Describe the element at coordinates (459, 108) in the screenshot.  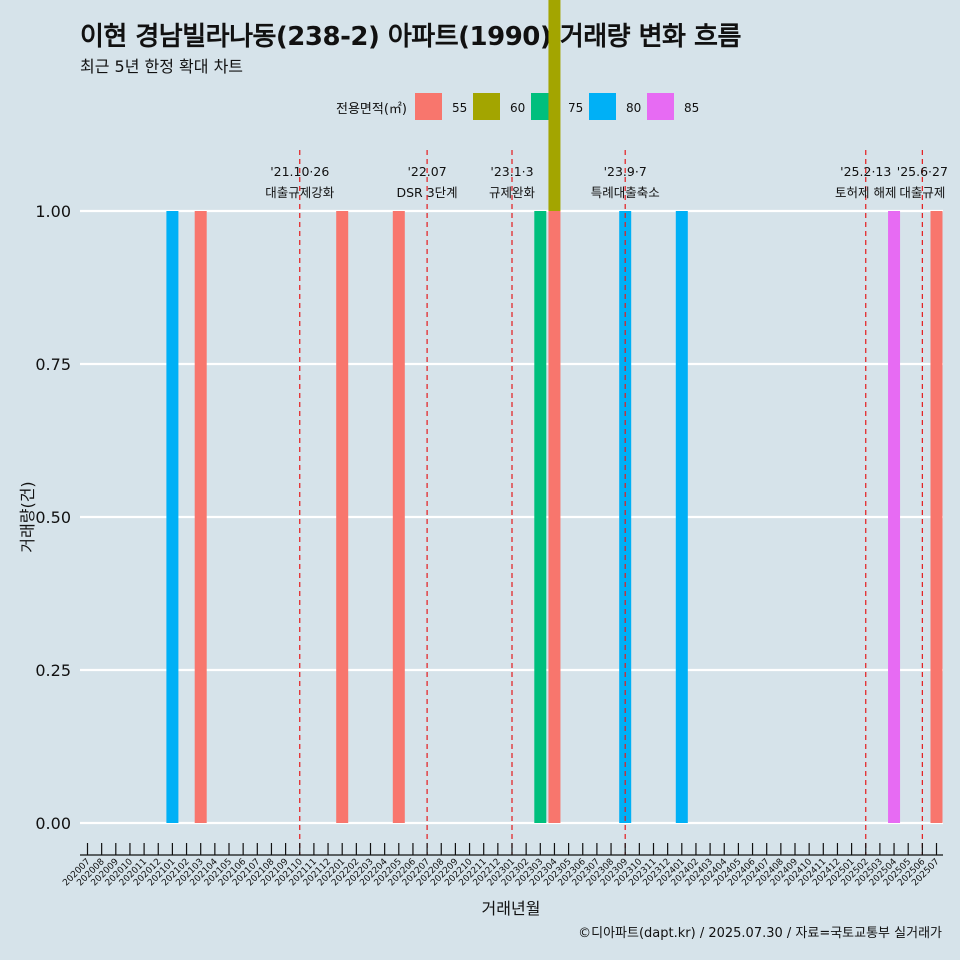
I see `legend-label-55: 55` at that location.